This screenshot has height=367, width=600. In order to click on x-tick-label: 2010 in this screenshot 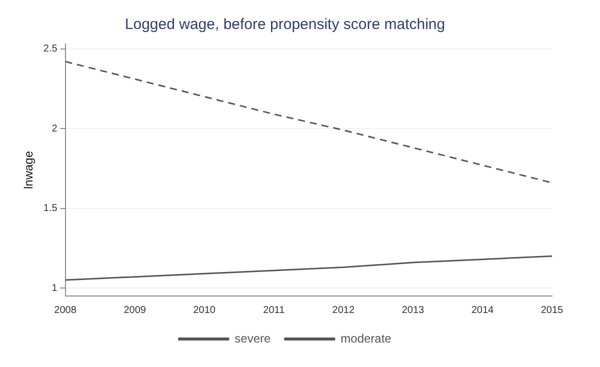, I will do `click(204, 310)`.